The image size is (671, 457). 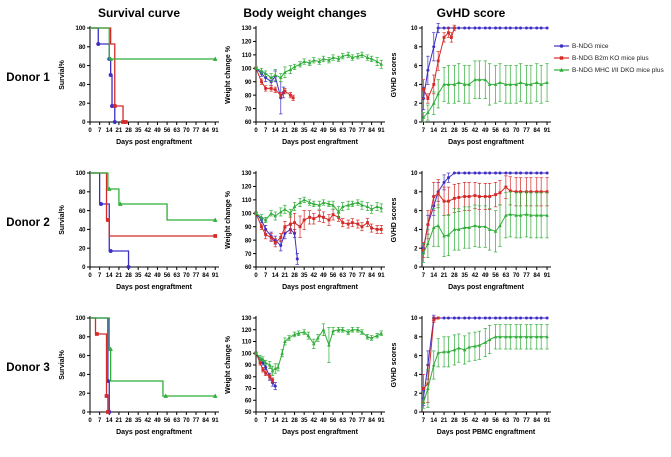 I want to click on svg-text: GVHD scores, so click(x=394, y=220).